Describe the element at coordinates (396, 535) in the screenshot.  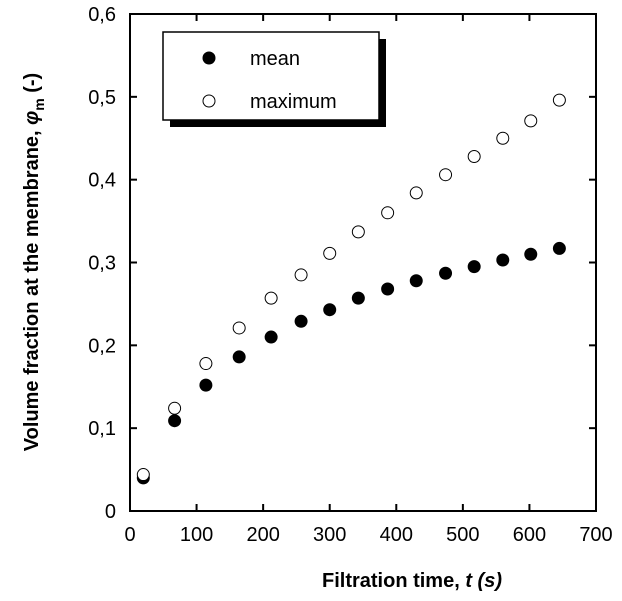
I see `x-tick-label: 400` at that location.